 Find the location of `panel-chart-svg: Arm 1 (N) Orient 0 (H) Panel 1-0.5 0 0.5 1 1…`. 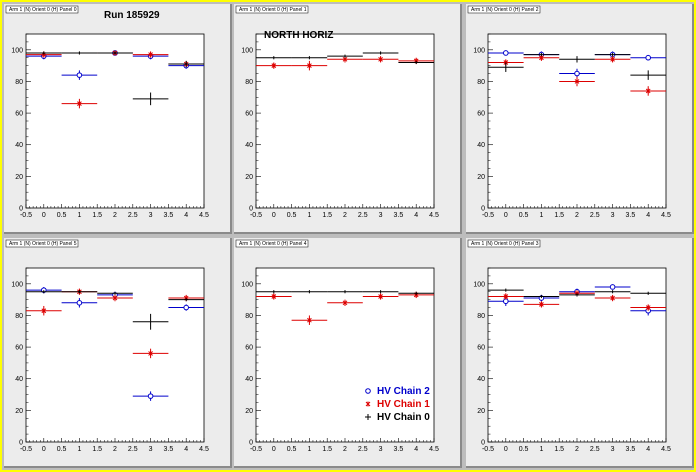

panel-chart-svg: Arm 1 (N) Orient 0 (H) Panel 1-0.5 0 0.5 1 1… is located at coordinates (337, 112).